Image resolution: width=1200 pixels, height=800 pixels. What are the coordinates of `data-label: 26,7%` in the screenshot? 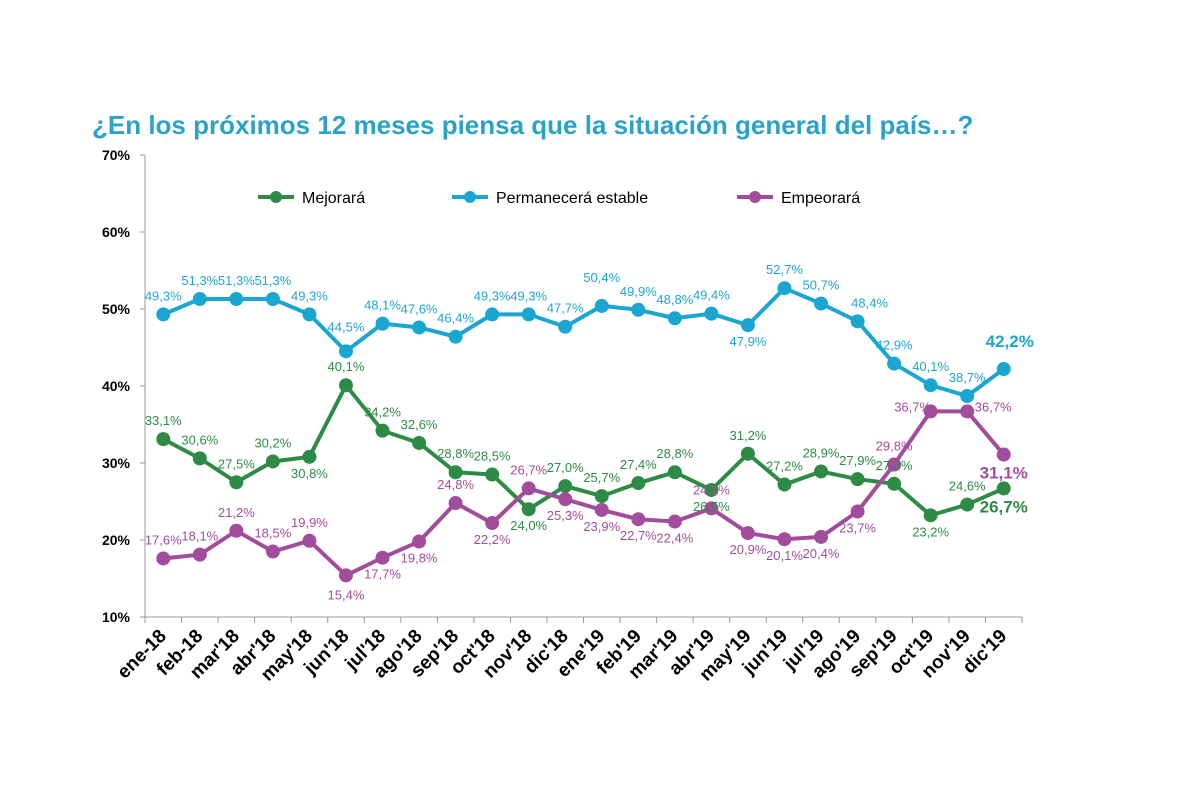 It's located at (1004, 506).